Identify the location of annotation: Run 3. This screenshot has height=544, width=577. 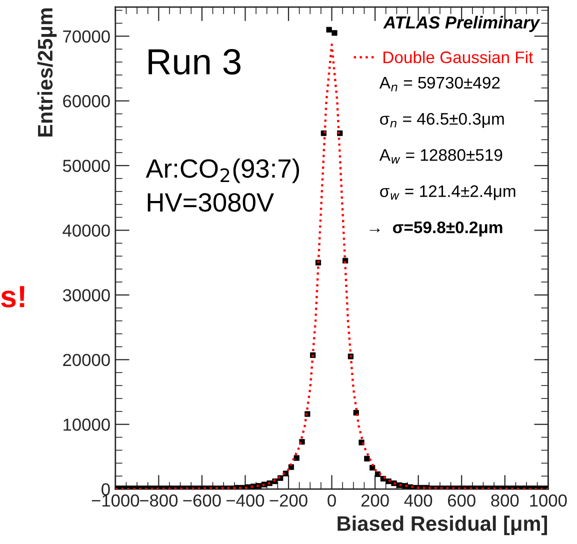
(194, 62).